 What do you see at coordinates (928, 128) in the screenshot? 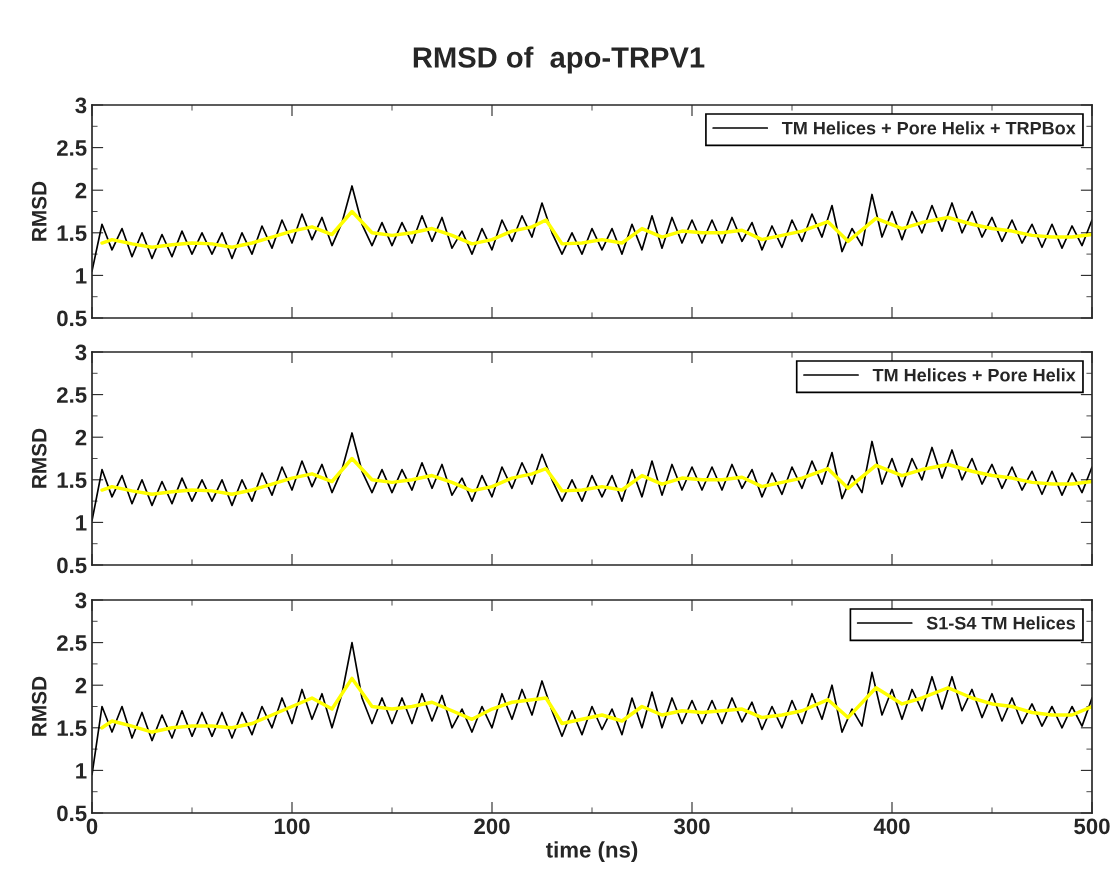
I see `legend-label: TM Helices + Pore Helix + TRPBox` at bounding box center [928, 128].